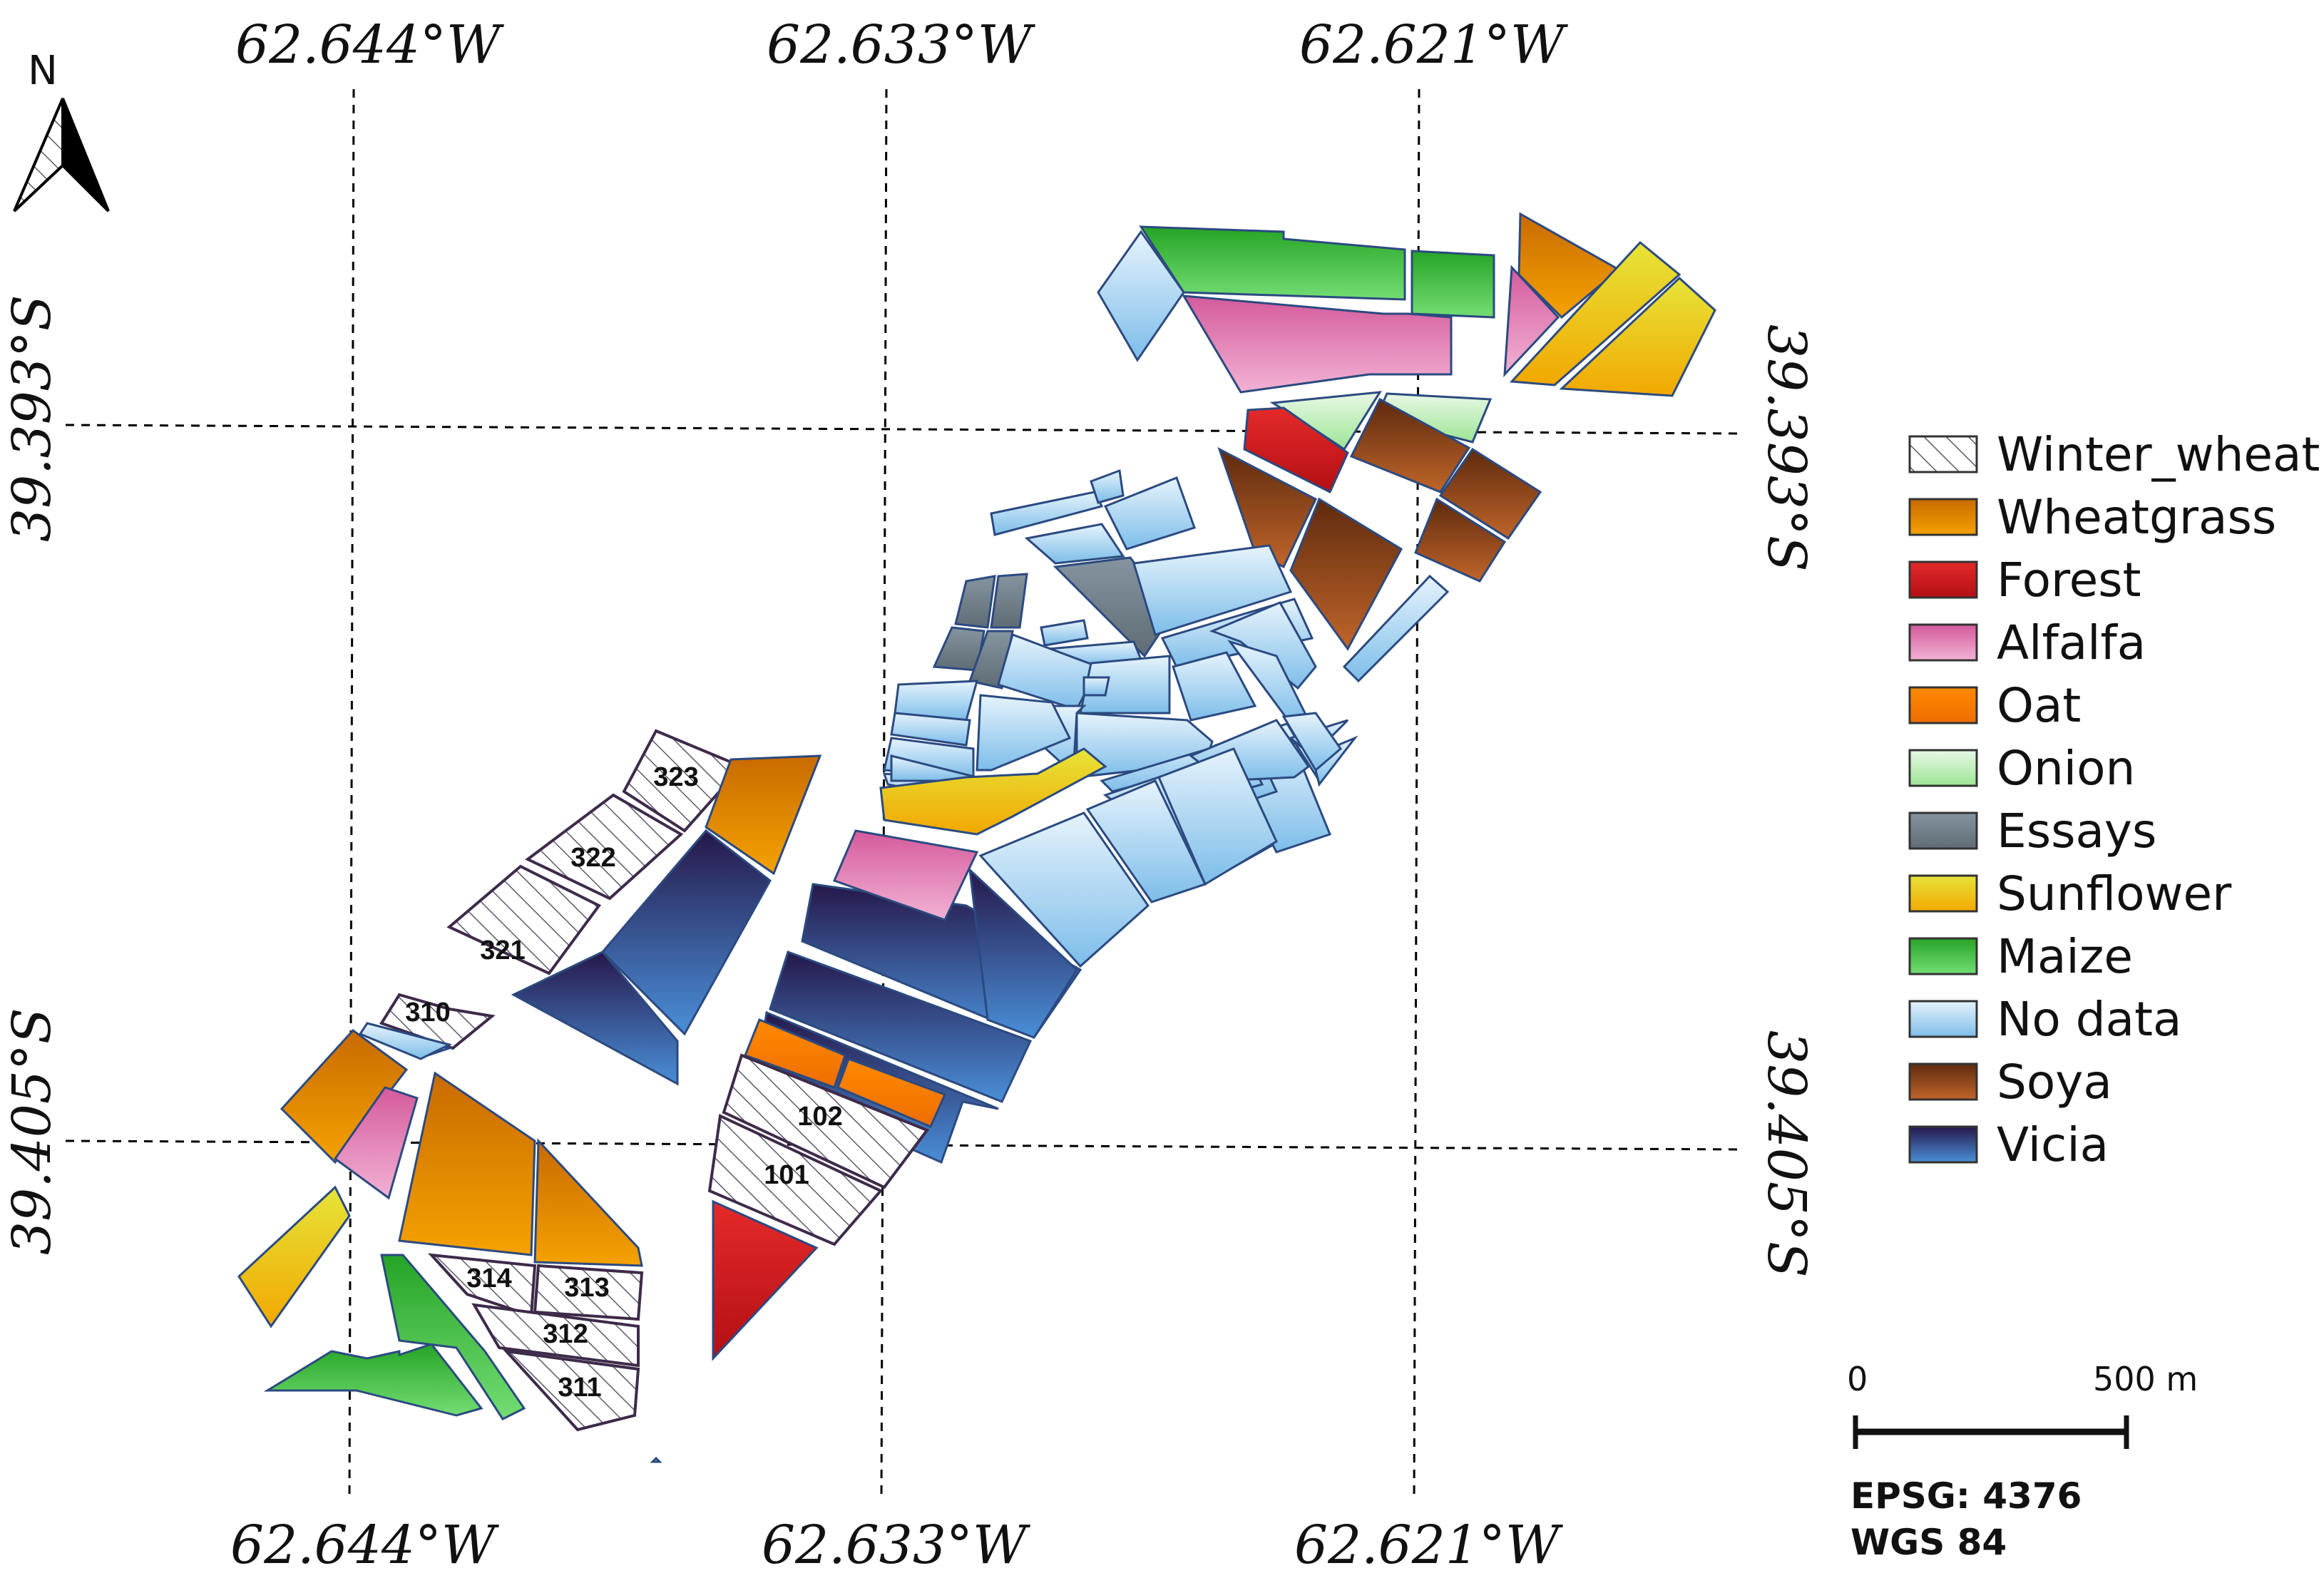 The image size is (2324, 1588). Describe the element at coordinates (2114, 893) in the screenshot. I see `legend-label: Sunflower` at that location.